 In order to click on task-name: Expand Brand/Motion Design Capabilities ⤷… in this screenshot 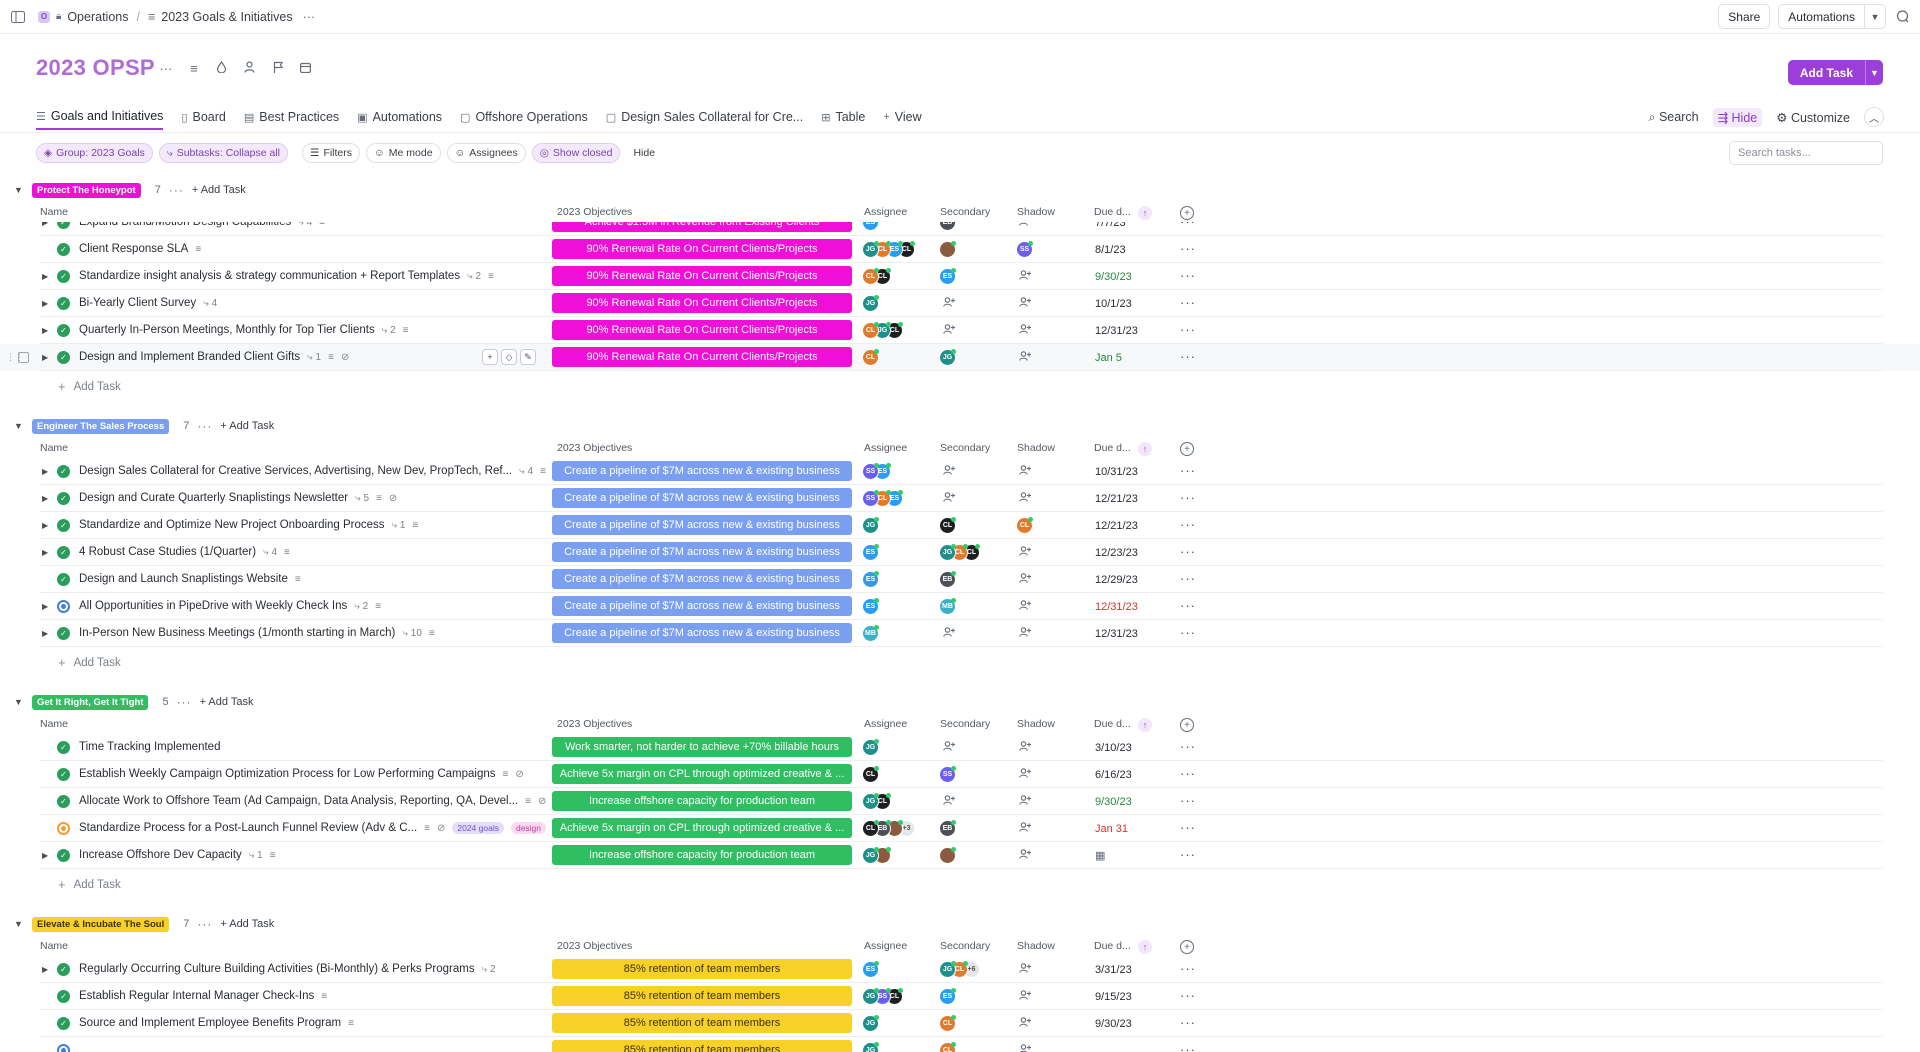, I will do `click(202, 225)`.